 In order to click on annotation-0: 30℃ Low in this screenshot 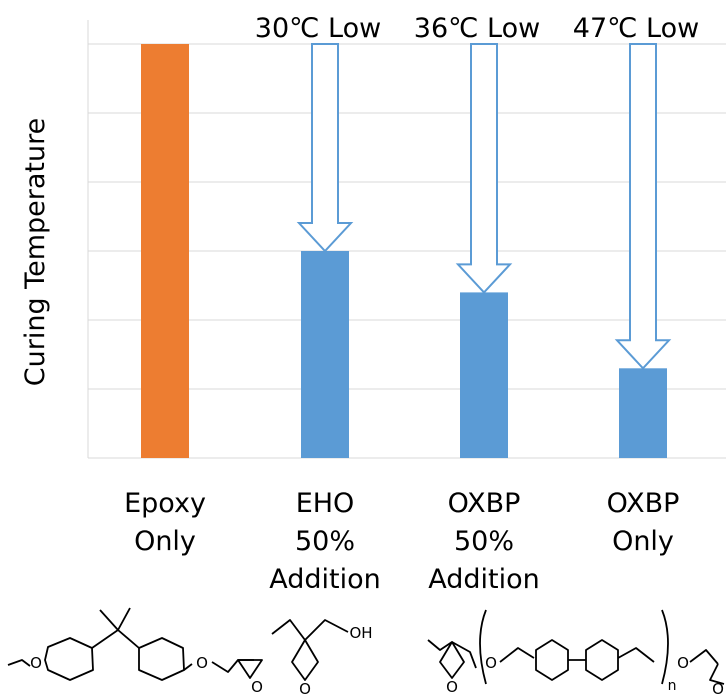, I will do `click(318, 28)`.